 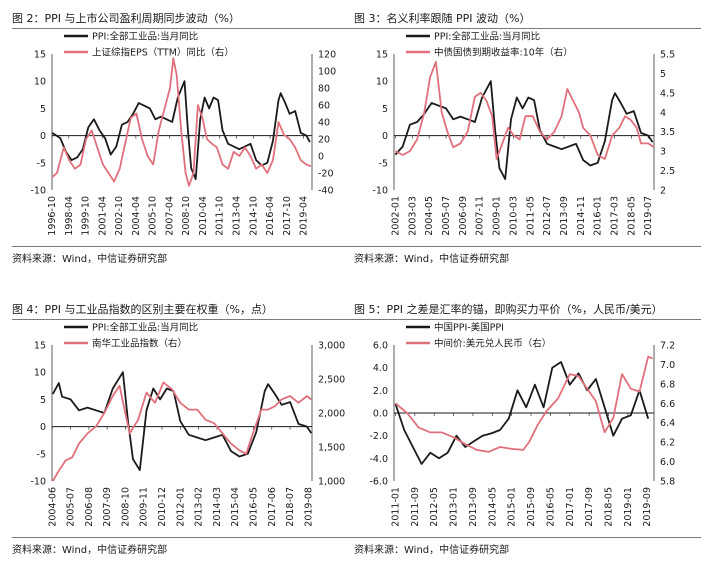 What do you see at coordinates (139, 344) in the screenshot?
I see `legend-label: 南华工业品指数（右）` at bounding box center [139, 344].